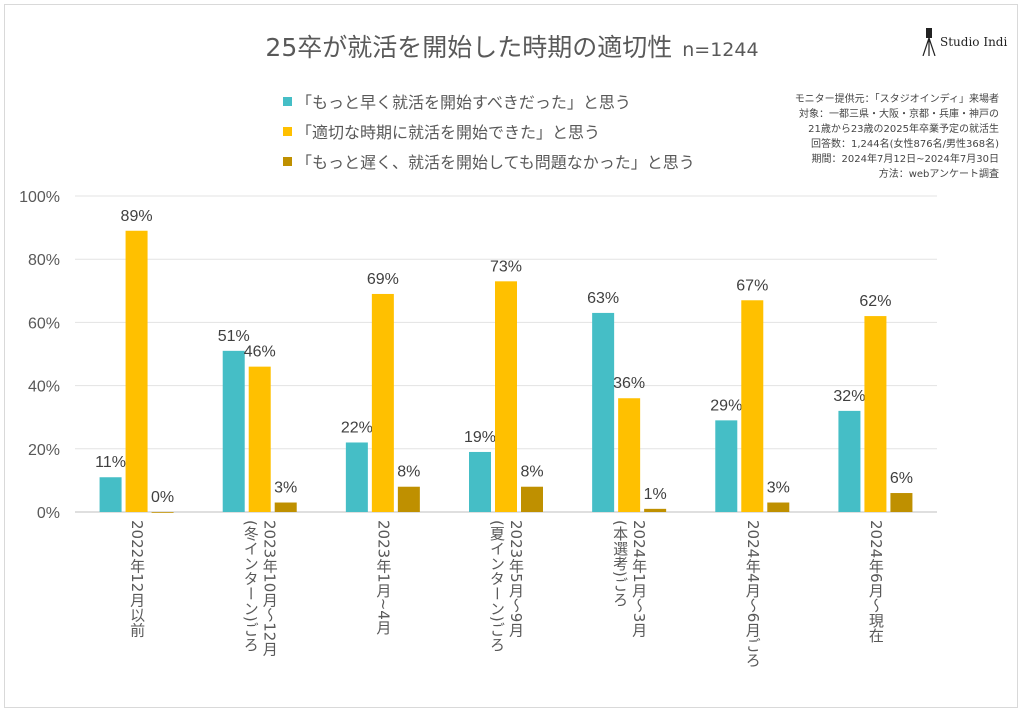 The image size is (1024, 713). What do you see at coordinates (896, 99) in the screenshot?
I see `note-line: モニター提供元：「スタジオインディ」来場者` at bounding box center [896, 99].